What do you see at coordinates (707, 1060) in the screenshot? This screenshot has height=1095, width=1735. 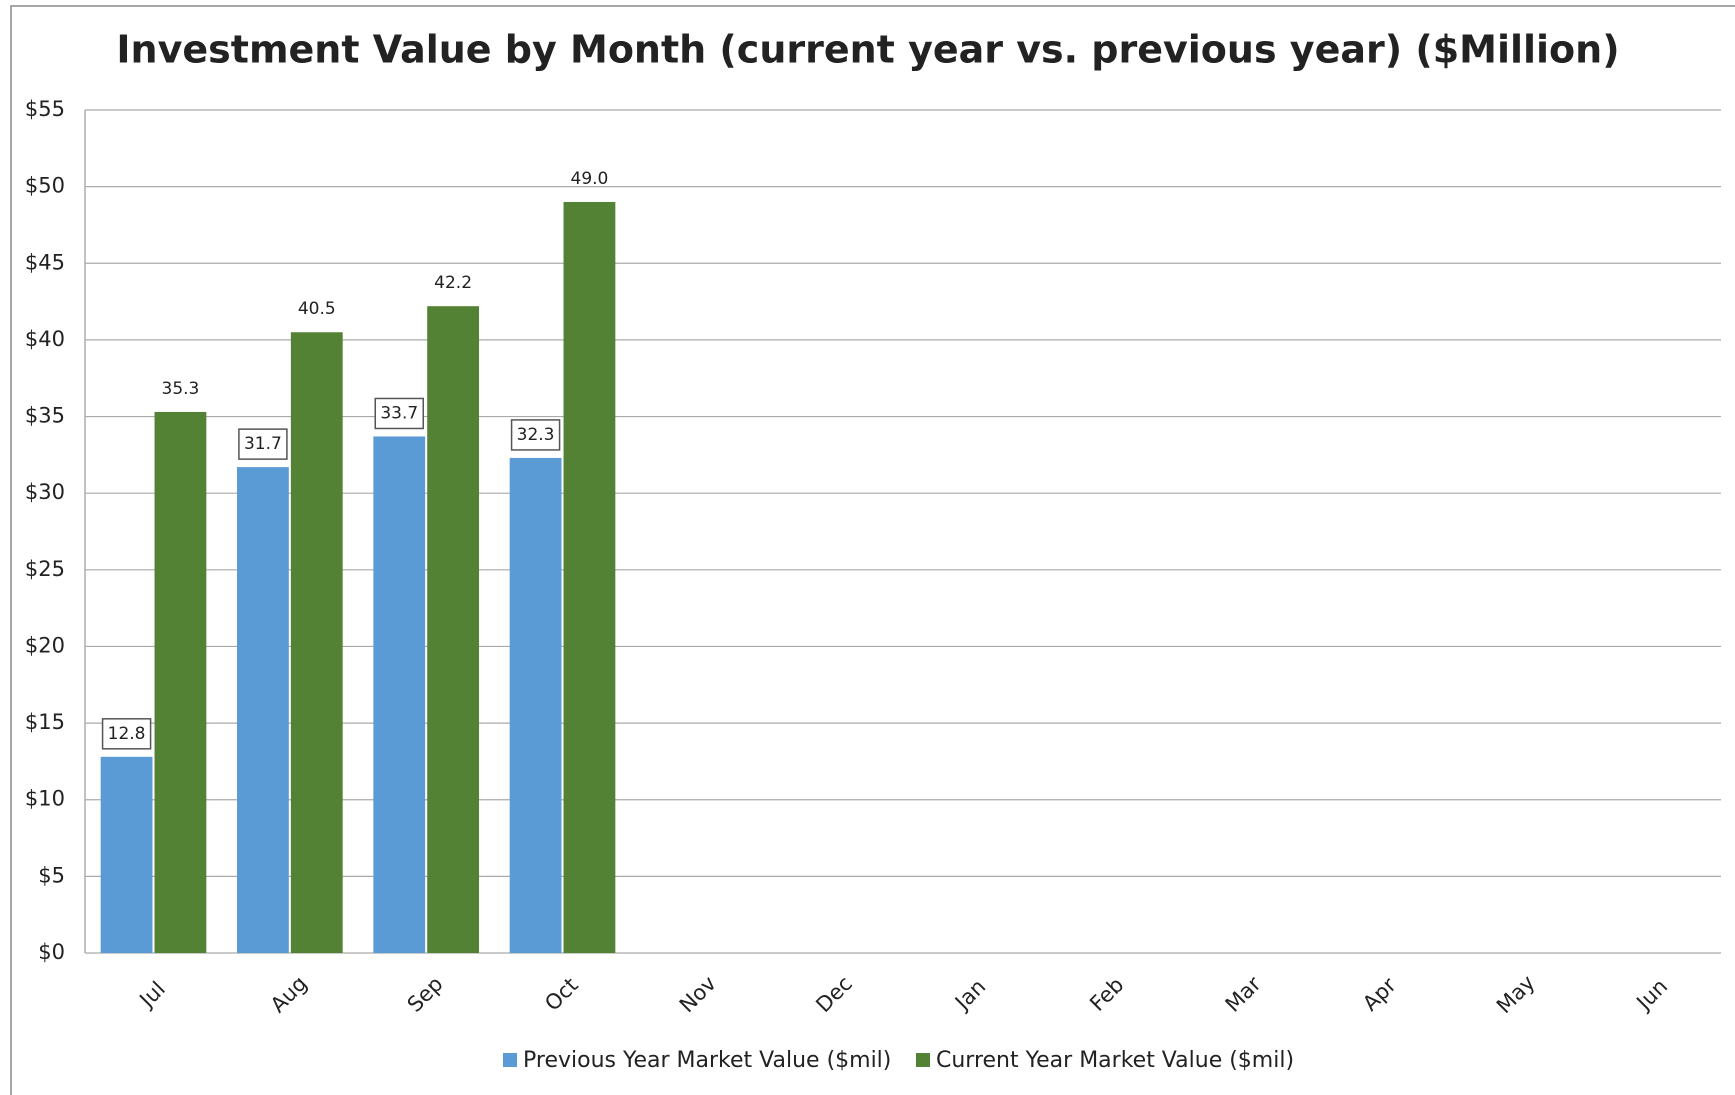 I see `legend-label: Previous Year Market Value ($mil)` at bounding box center [707, 1060].